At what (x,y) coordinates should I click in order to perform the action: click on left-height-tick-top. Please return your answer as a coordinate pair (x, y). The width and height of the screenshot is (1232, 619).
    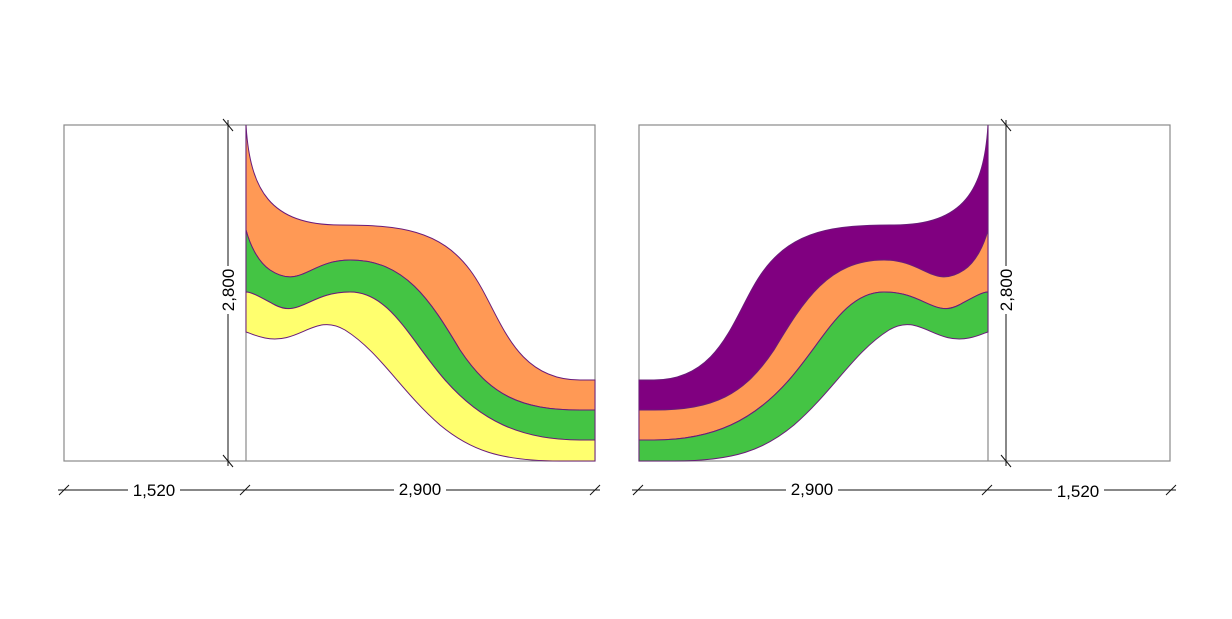
    Looking at the image, I should click on (228, 125).